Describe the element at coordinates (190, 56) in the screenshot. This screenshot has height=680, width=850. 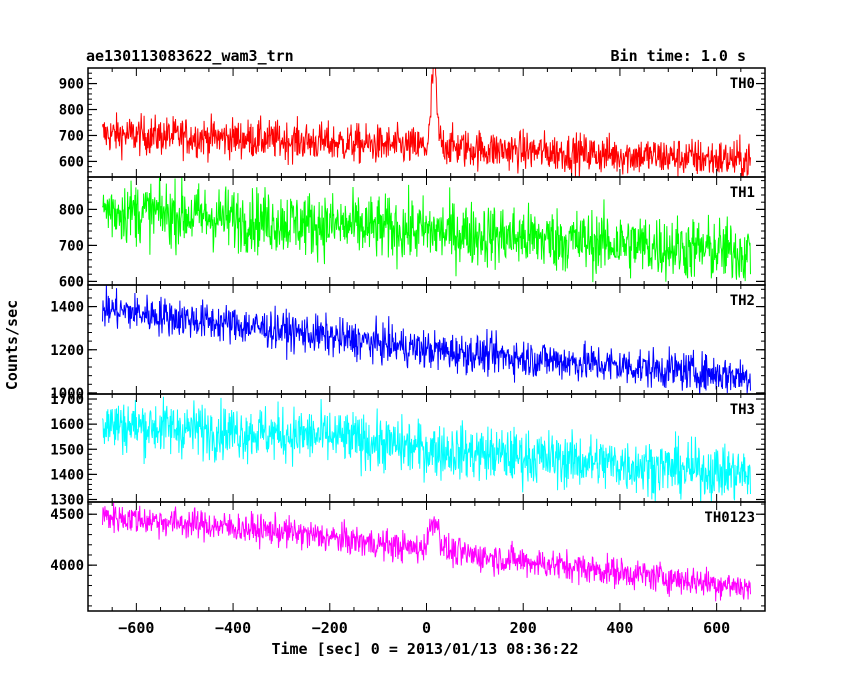
I see `chart-title: ae130113083622_wam3_trn` at that location.